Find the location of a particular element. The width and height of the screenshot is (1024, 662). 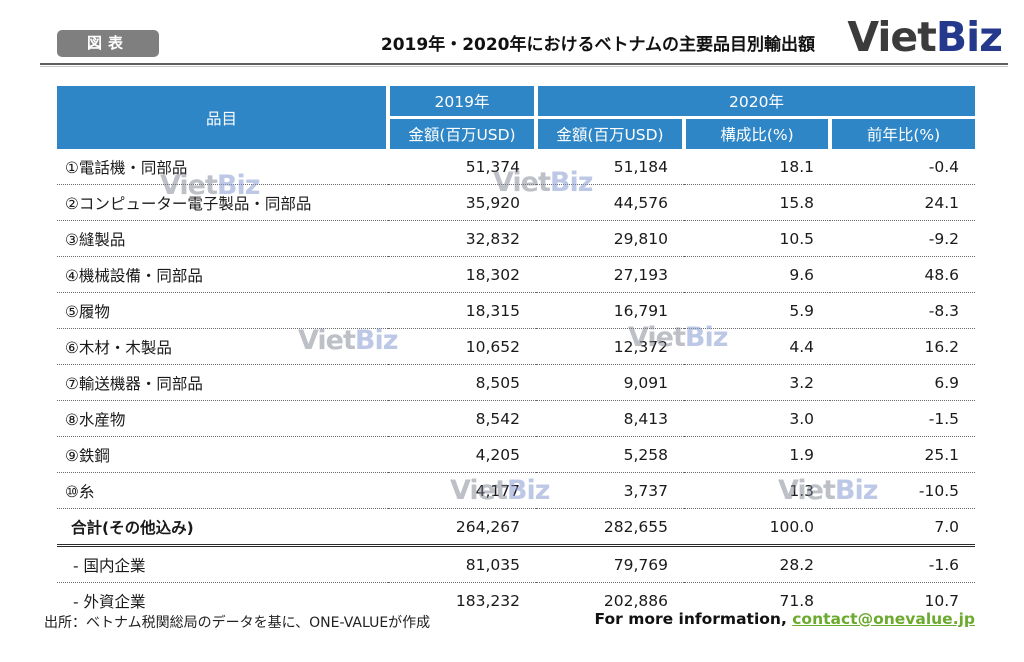

item-label: ④機械設備・同部品 is located at coordinates (222, 274).